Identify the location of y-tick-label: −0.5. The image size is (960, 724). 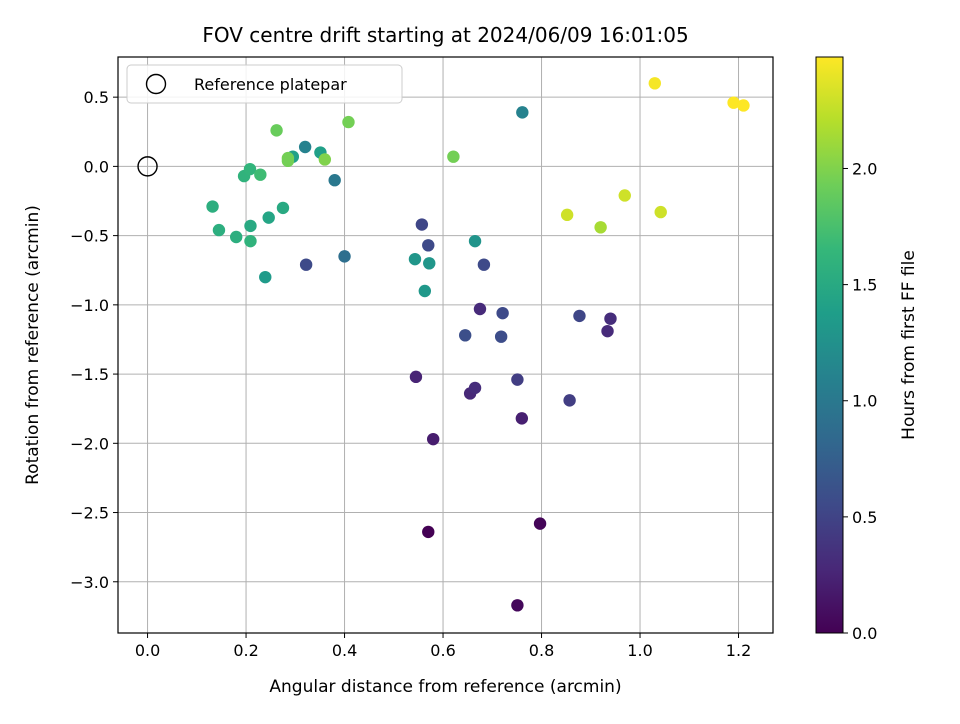
(89, 236).